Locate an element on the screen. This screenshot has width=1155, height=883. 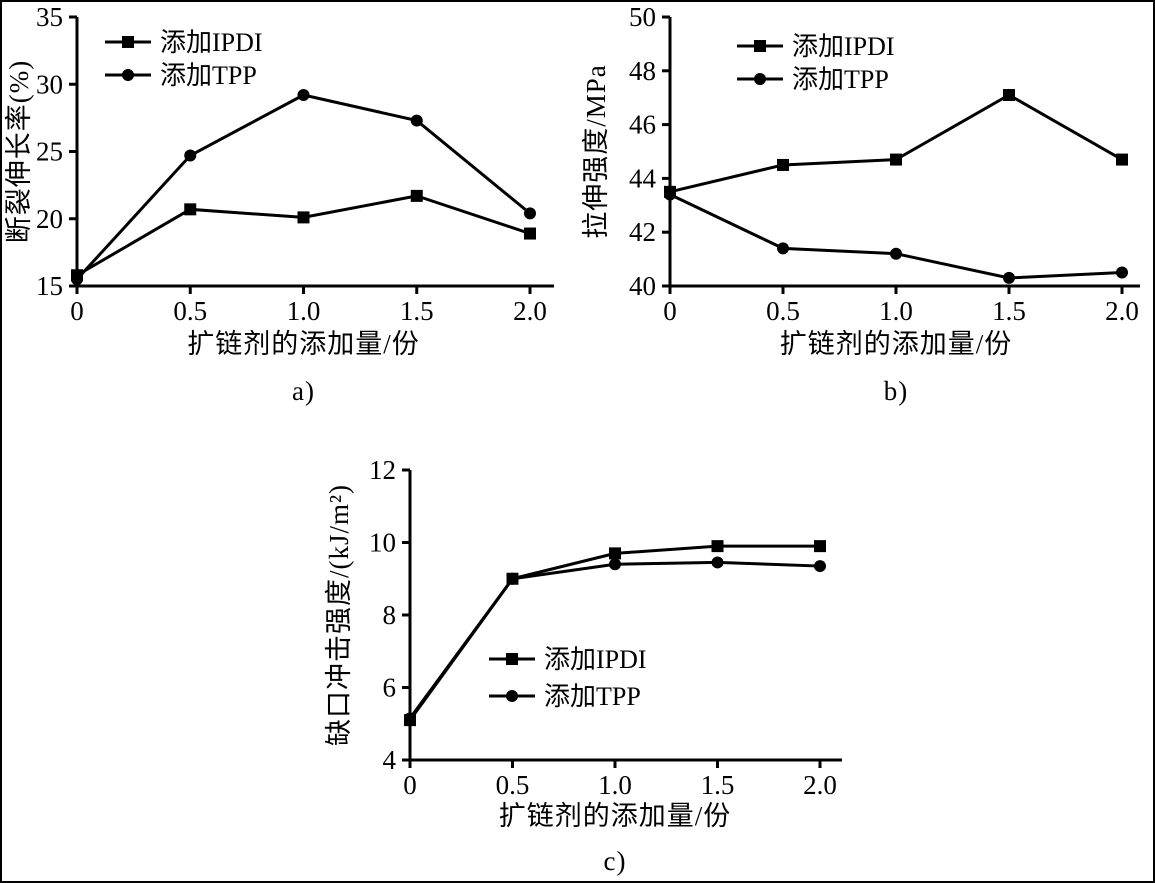
y-tick-label: 25 is located at coordinates (49, 152).